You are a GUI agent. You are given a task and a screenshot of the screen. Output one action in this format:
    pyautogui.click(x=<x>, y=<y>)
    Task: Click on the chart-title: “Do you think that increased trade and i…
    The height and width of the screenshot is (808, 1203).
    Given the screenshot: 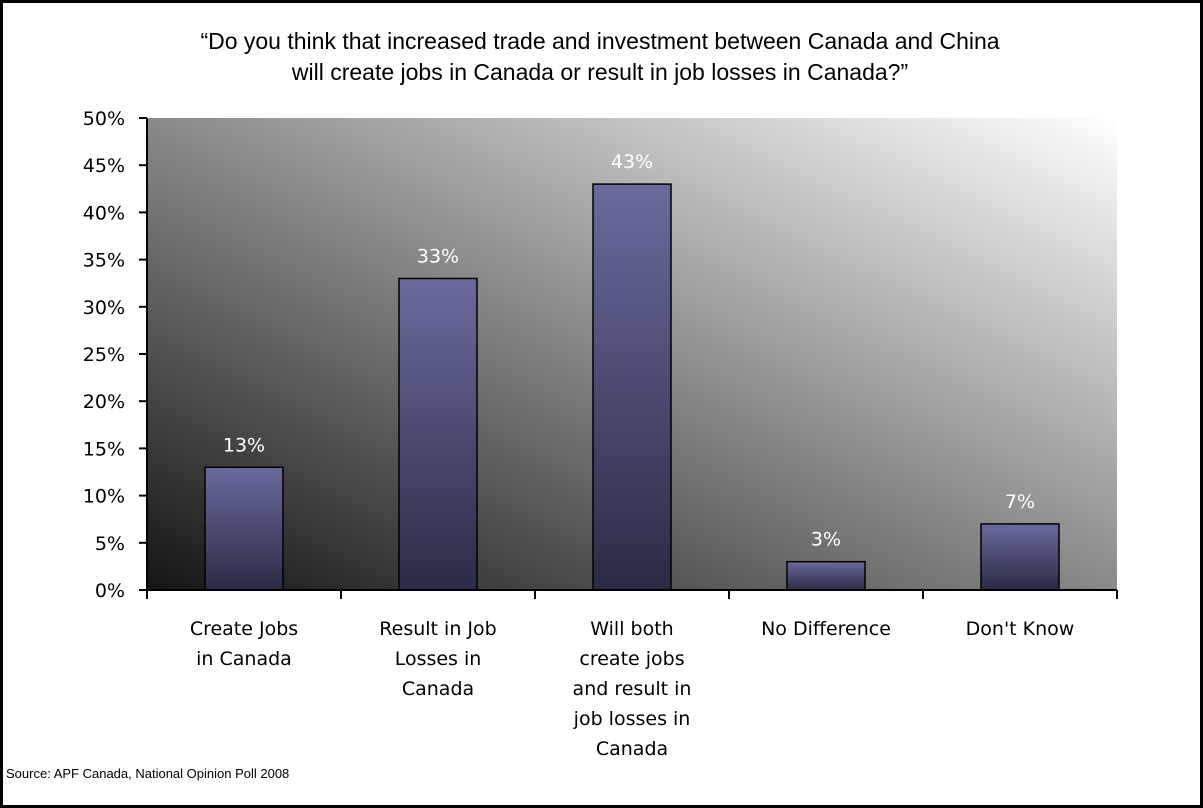 What is the action you would take?
    pyautogui.click(x=600, y=57)
    